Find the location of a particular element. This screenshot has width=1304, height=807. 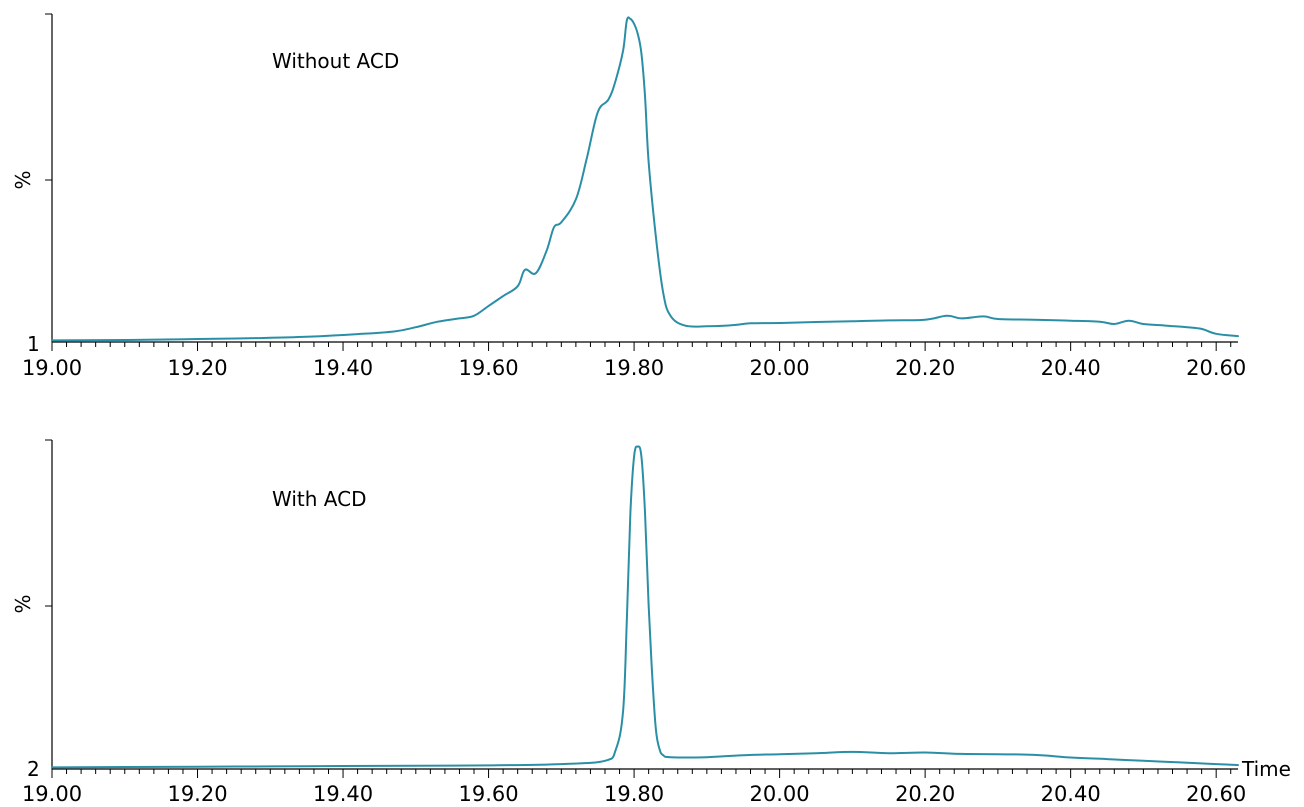

panel-annotation: Without ACD is located at coordinates (335, 61).